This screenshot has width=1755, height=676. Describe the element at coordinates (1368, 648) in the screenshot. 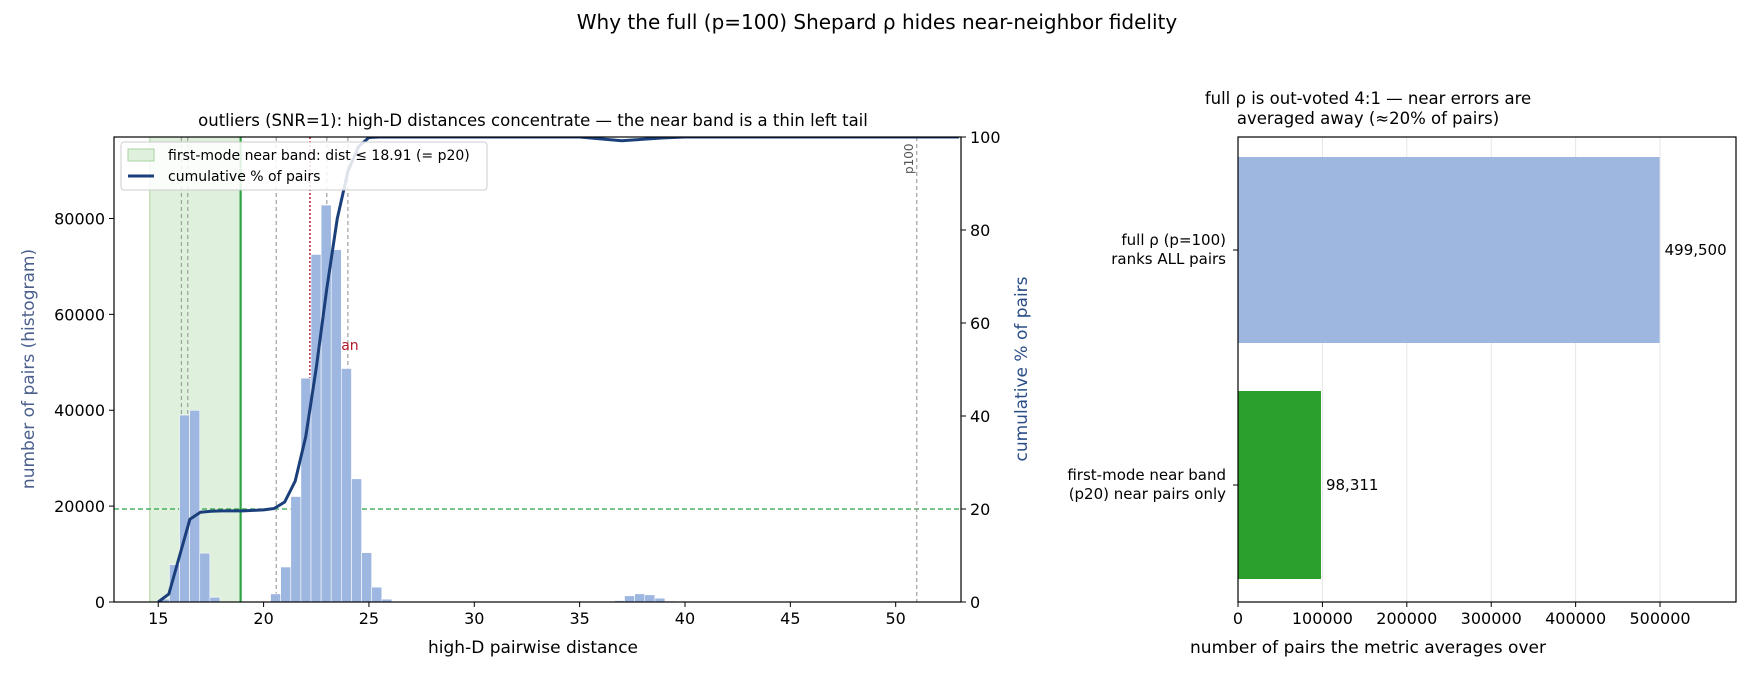

I see `pair-count-x-axis-label: number of pairs the metric averages over` at that location.